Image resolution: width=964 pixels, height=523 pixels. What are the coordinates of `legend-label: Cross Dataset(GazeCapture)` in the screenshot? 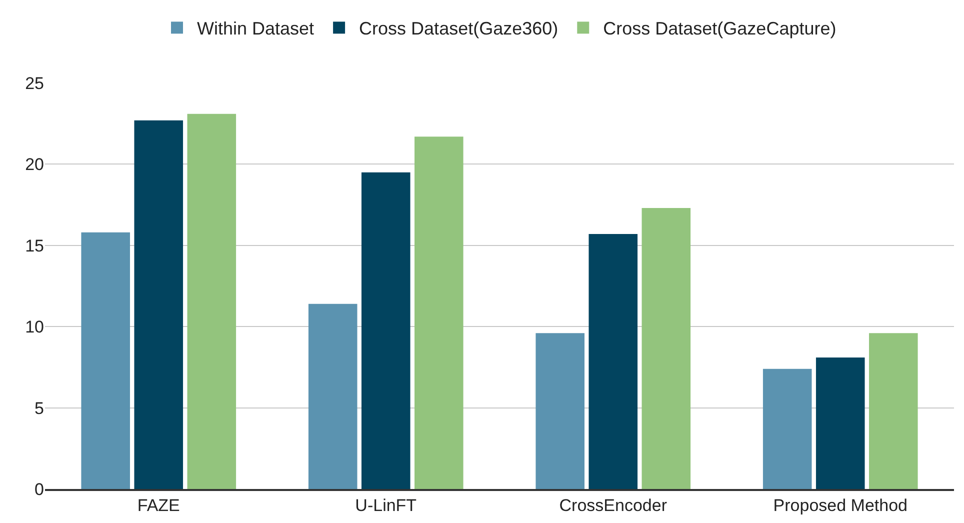 It's located at (719, 28).